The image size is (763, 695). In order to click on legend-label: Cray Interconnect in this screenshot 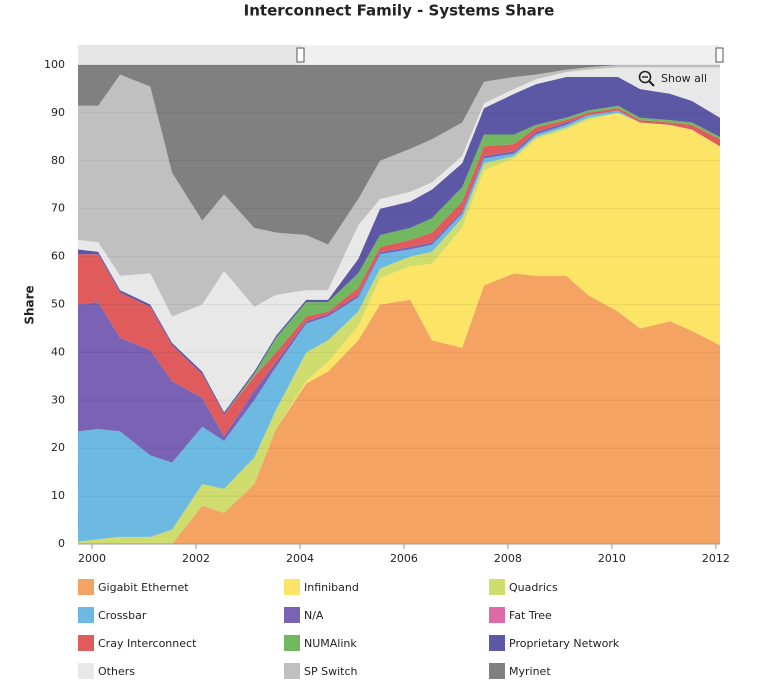, I will do `click(147, 643)`.